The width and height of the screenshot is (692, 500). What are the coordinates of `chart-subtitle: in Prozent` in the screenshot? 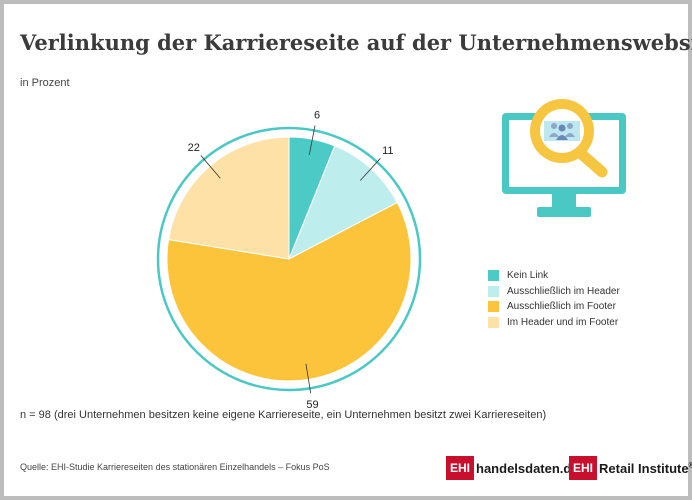 It's located at (45, 83).